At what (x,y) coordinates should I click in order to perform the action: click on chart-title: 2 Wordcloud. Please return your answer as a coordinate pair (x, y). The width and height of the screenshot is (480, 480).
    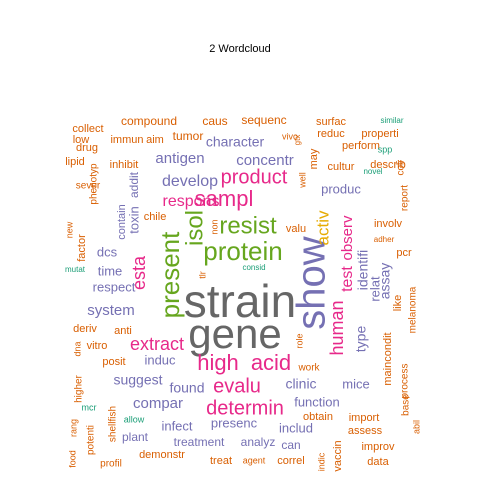
    Looking at the image, I should click on (240, 49).